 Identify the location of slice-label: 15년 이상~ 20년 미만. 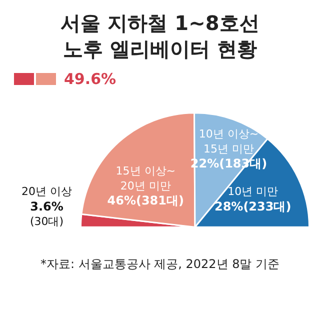
(146, 178).